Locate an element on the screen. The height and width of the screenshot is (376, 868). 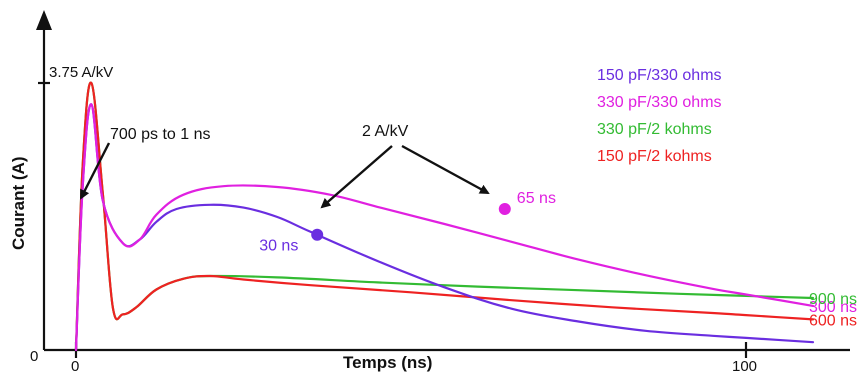
y-tick-label-peak: 3.75 A/kV is located at coordinates (81, 72).